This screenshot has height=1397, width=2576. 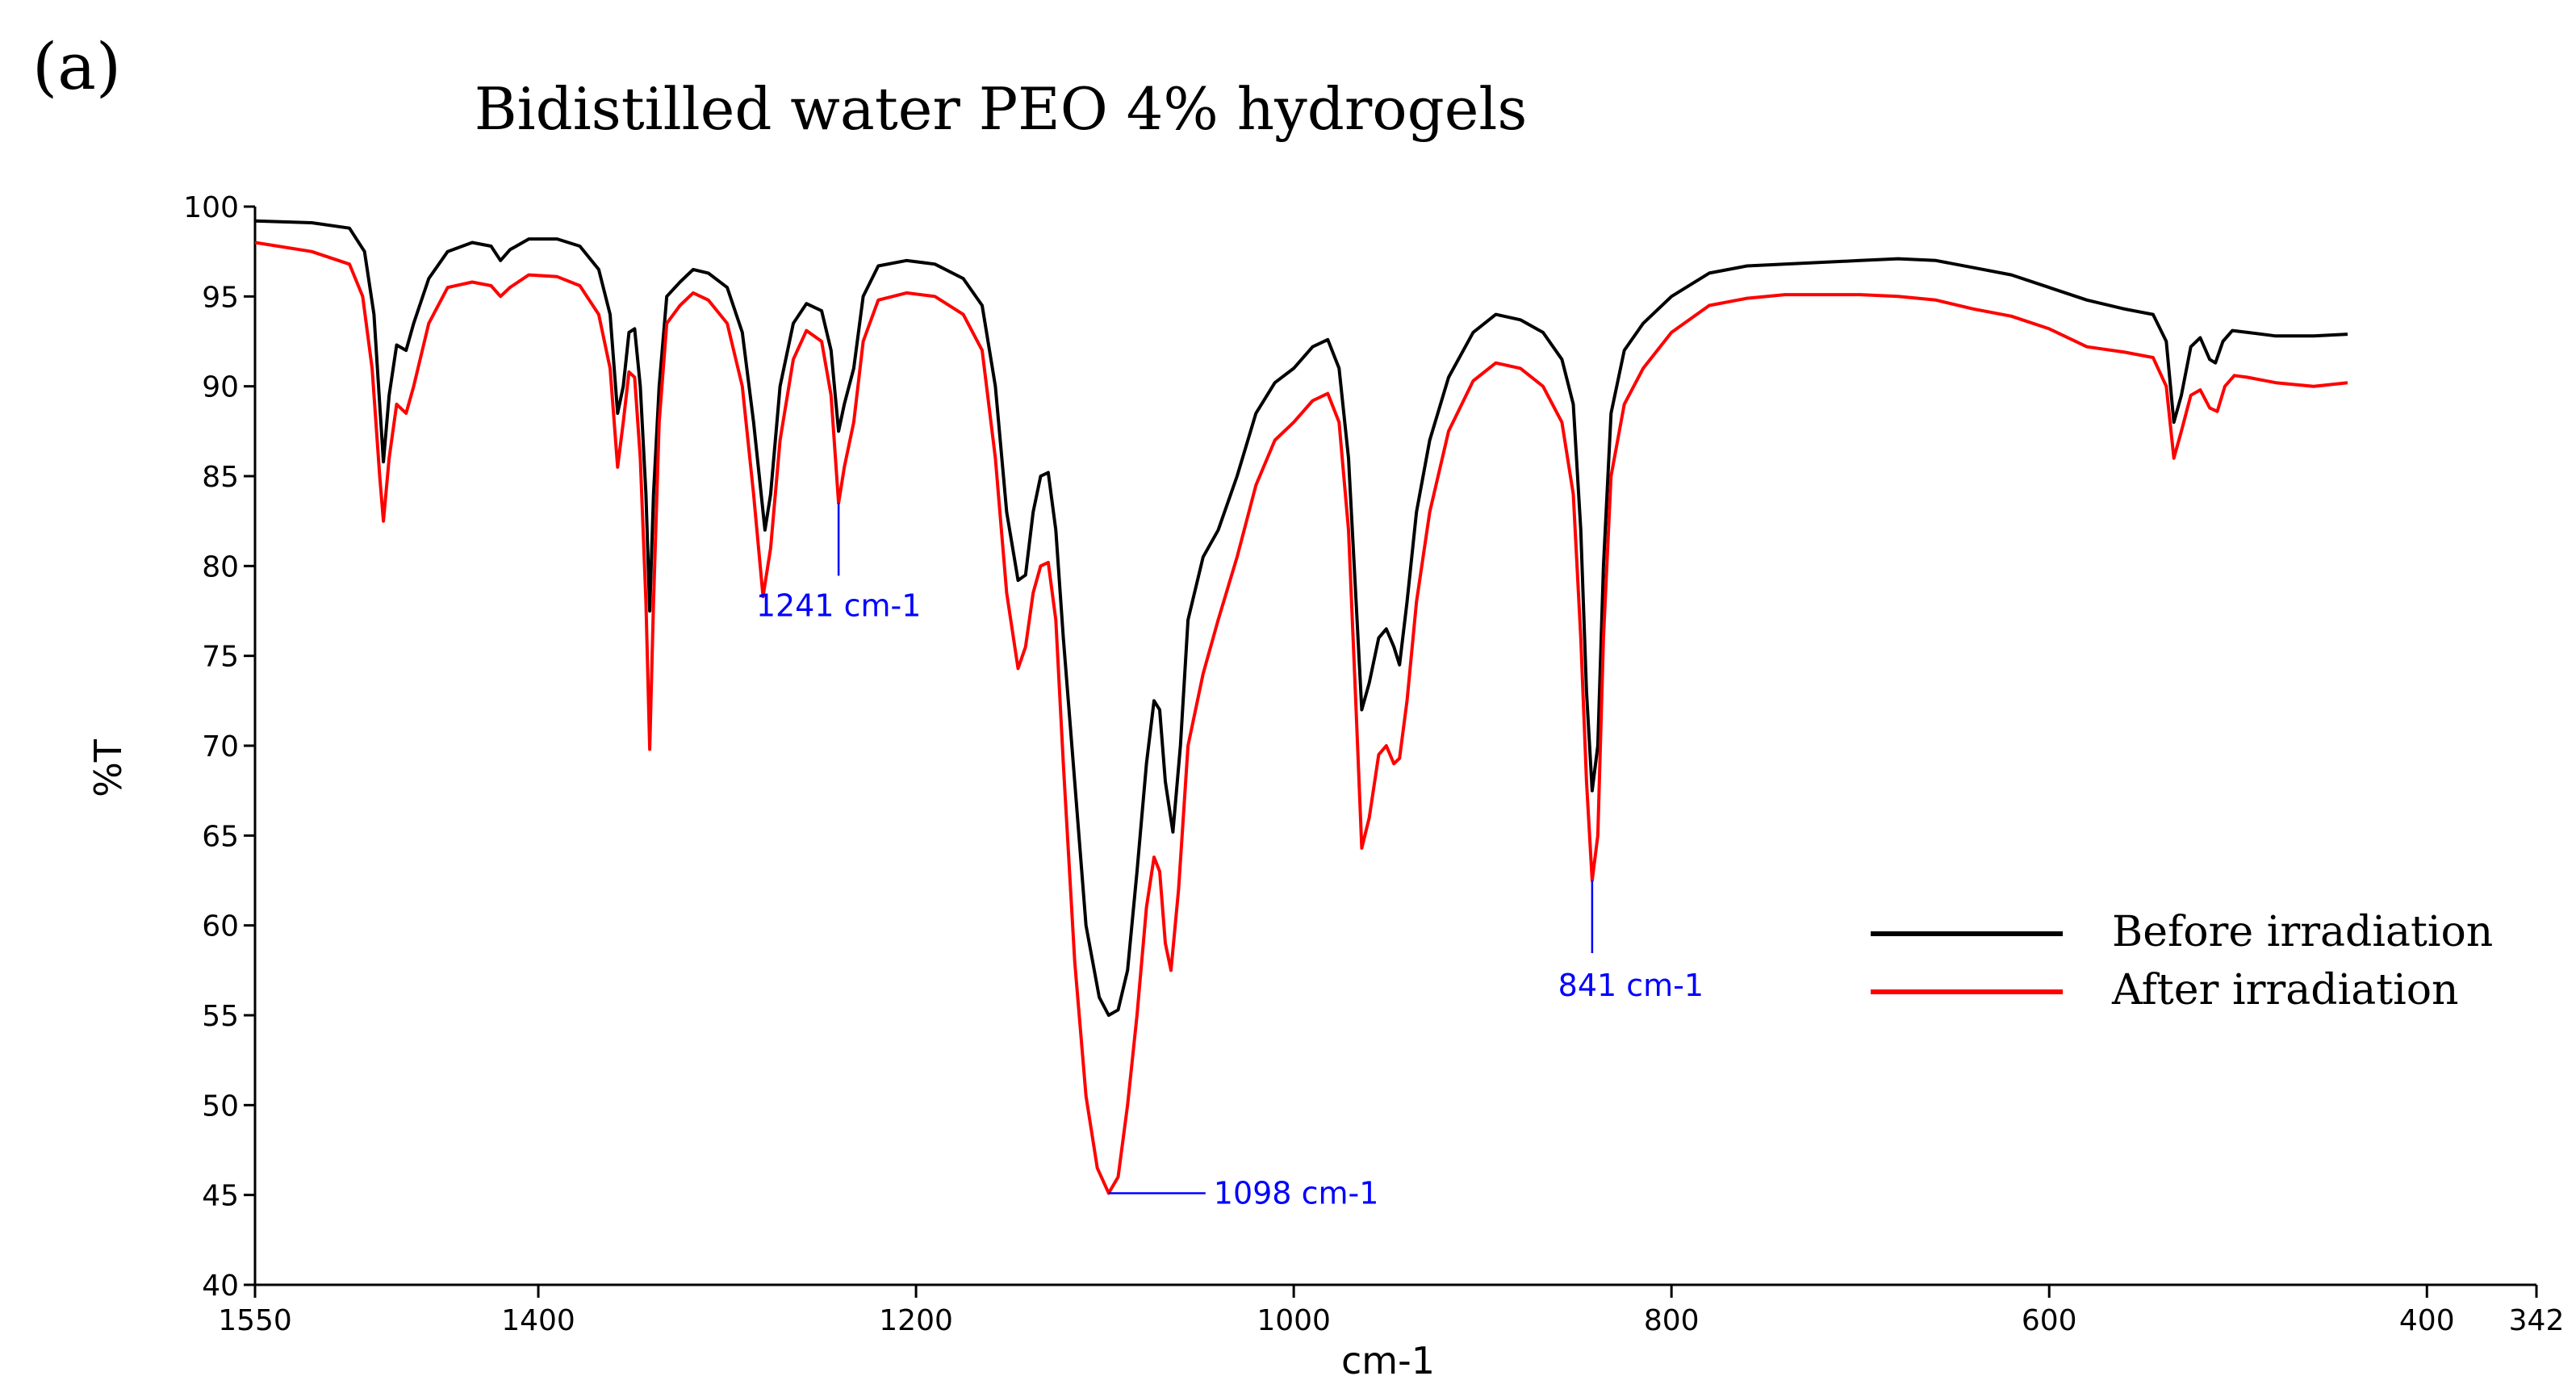 What do you see at coordinates (1296, 1193) in the screenshot?
I see `annotation-label: 1098 cm-1` at bounding box center [1296, 1193].